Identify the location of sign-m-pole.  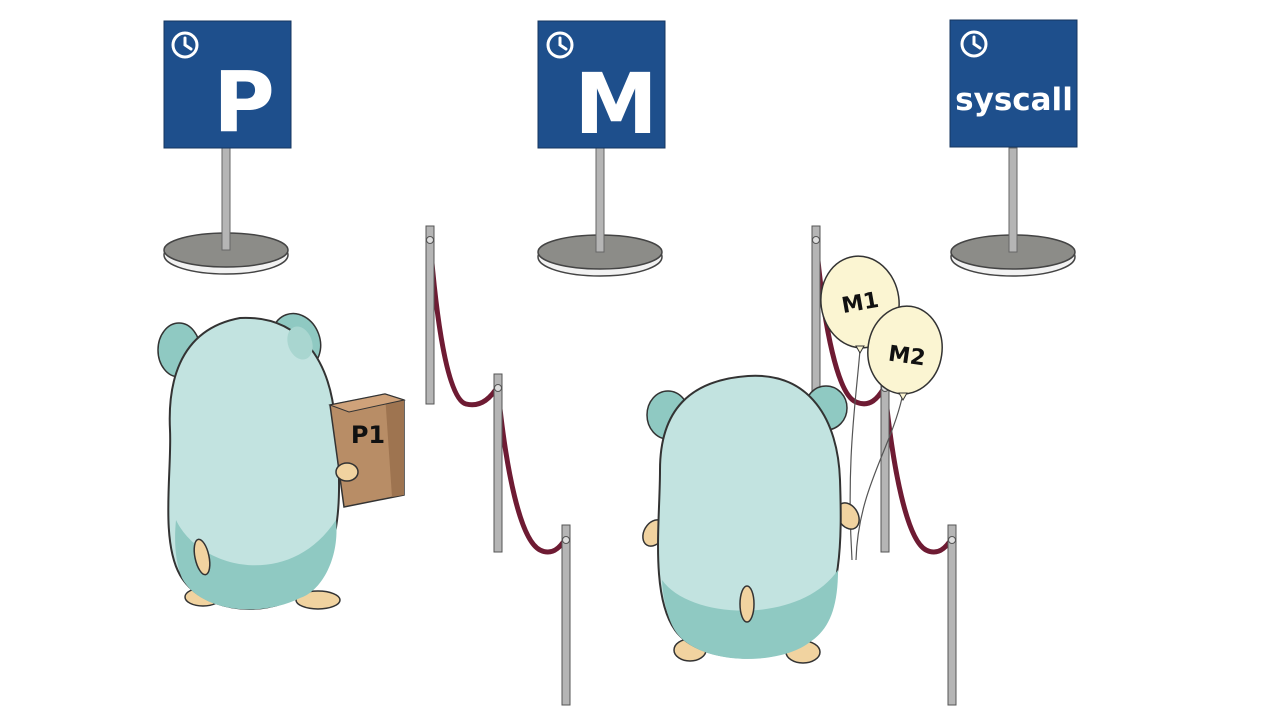
(600, 200).